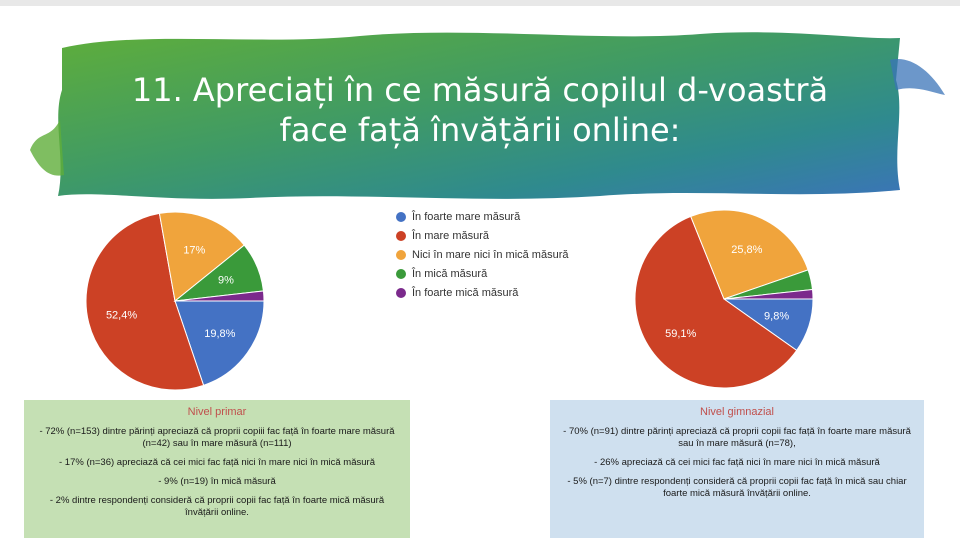  What do you see at coordinates (451, 235) in the screenshot?
I see `legend-label: În mare măsură` at bounding box center [451, 235].